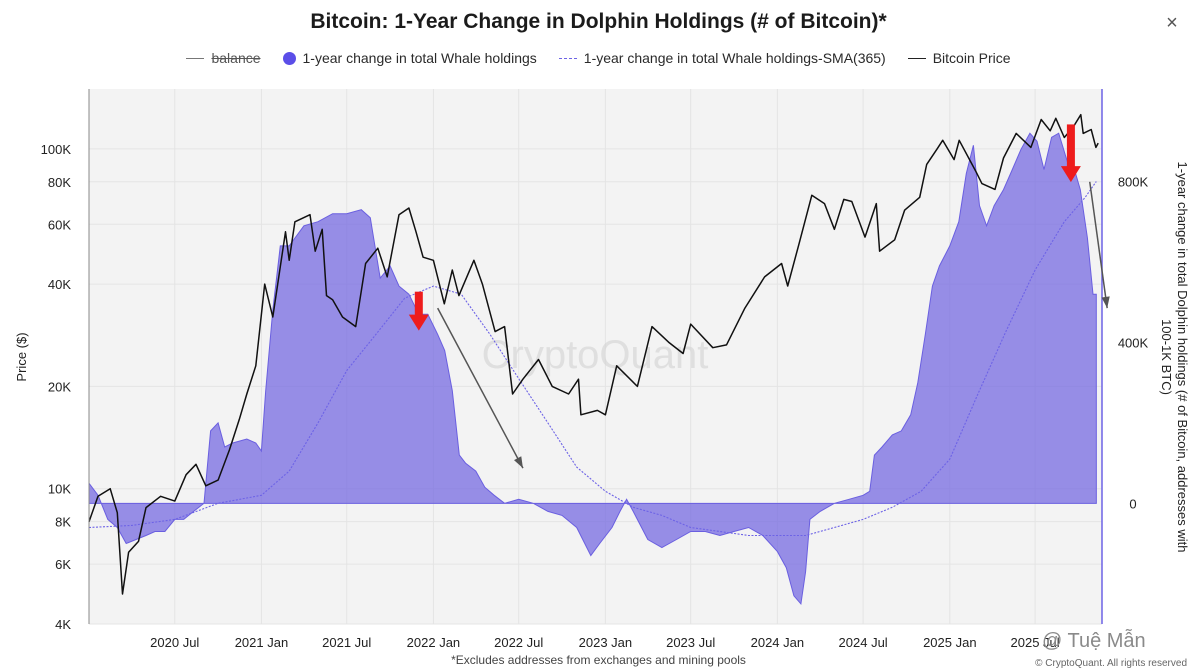  What do you see at coordinates (346, 642) in the screenshot?
I see `x-tick-label: 2021 Jul` at bounding box center [346, 642].